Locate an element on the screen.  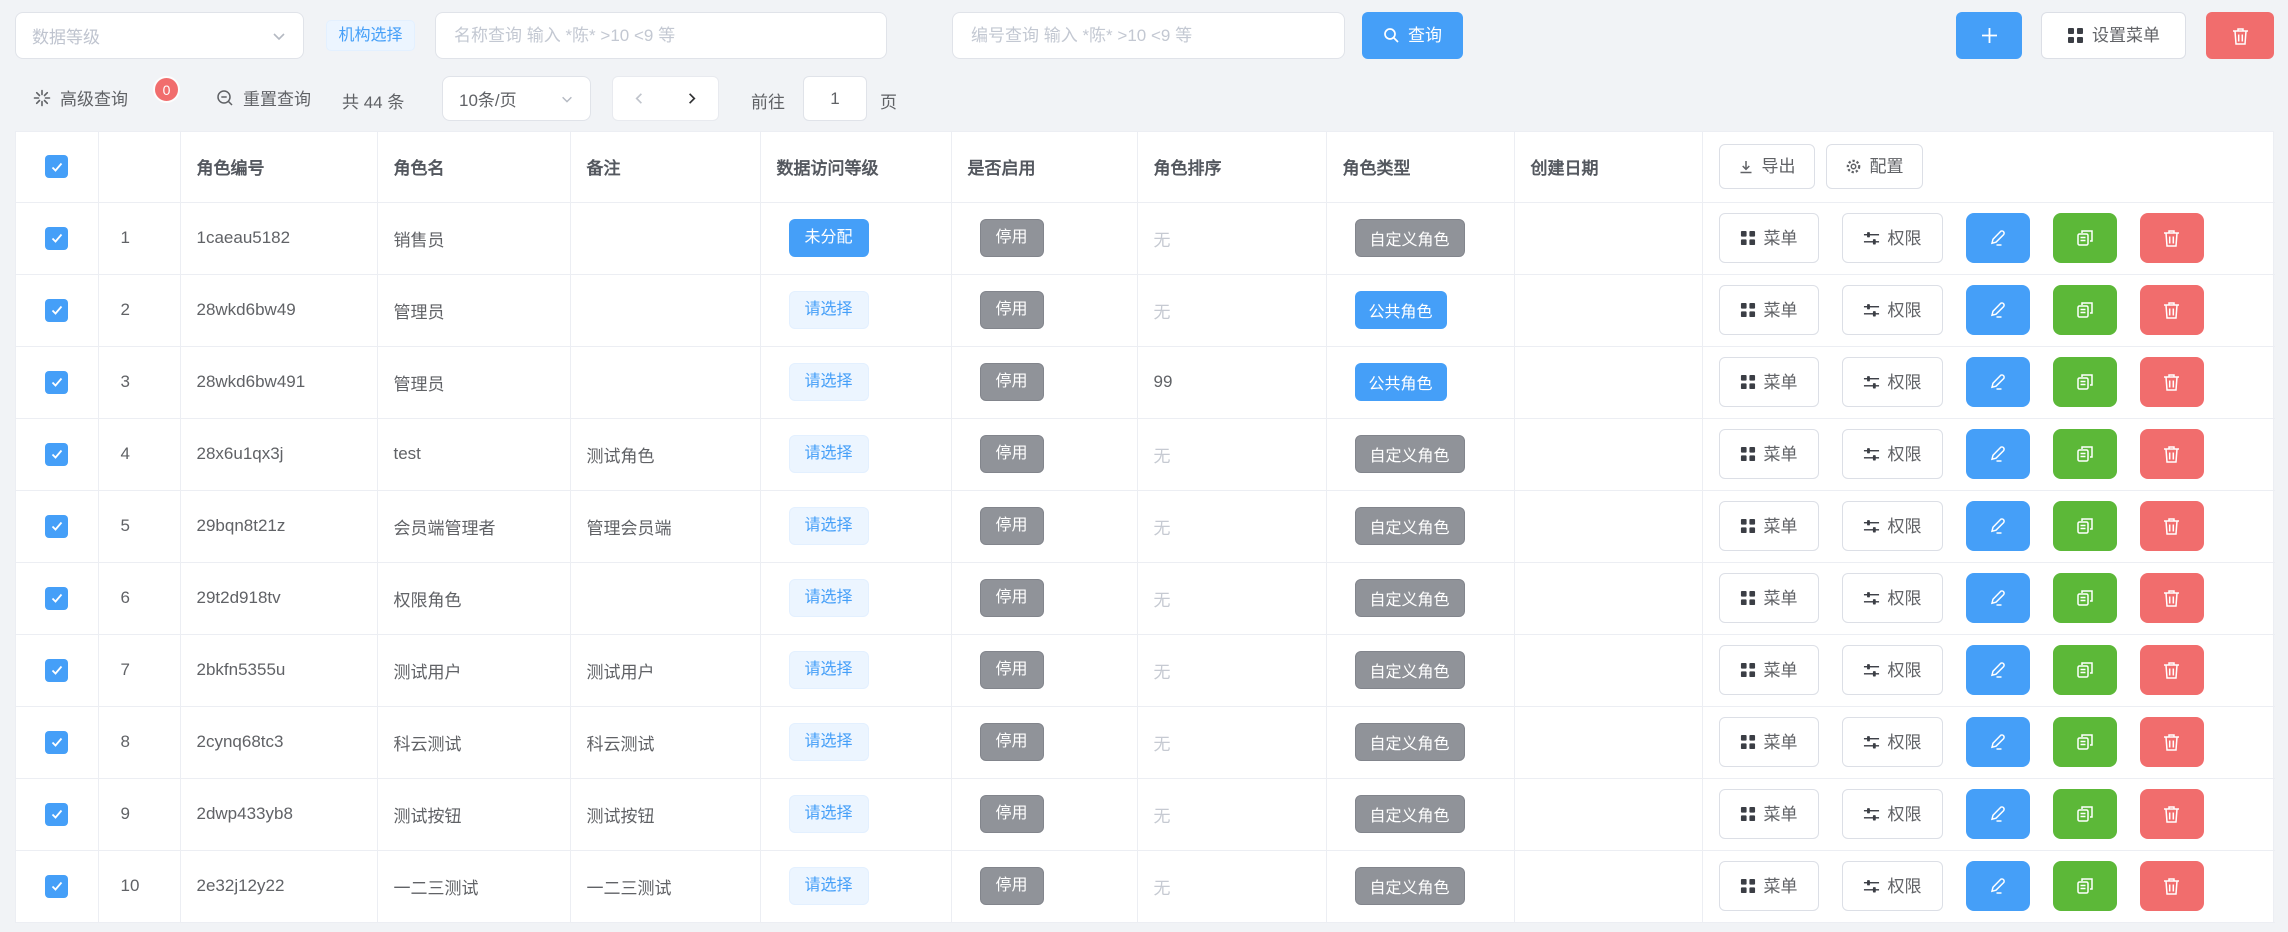
next-page-button is located at coordinates (691, 98).